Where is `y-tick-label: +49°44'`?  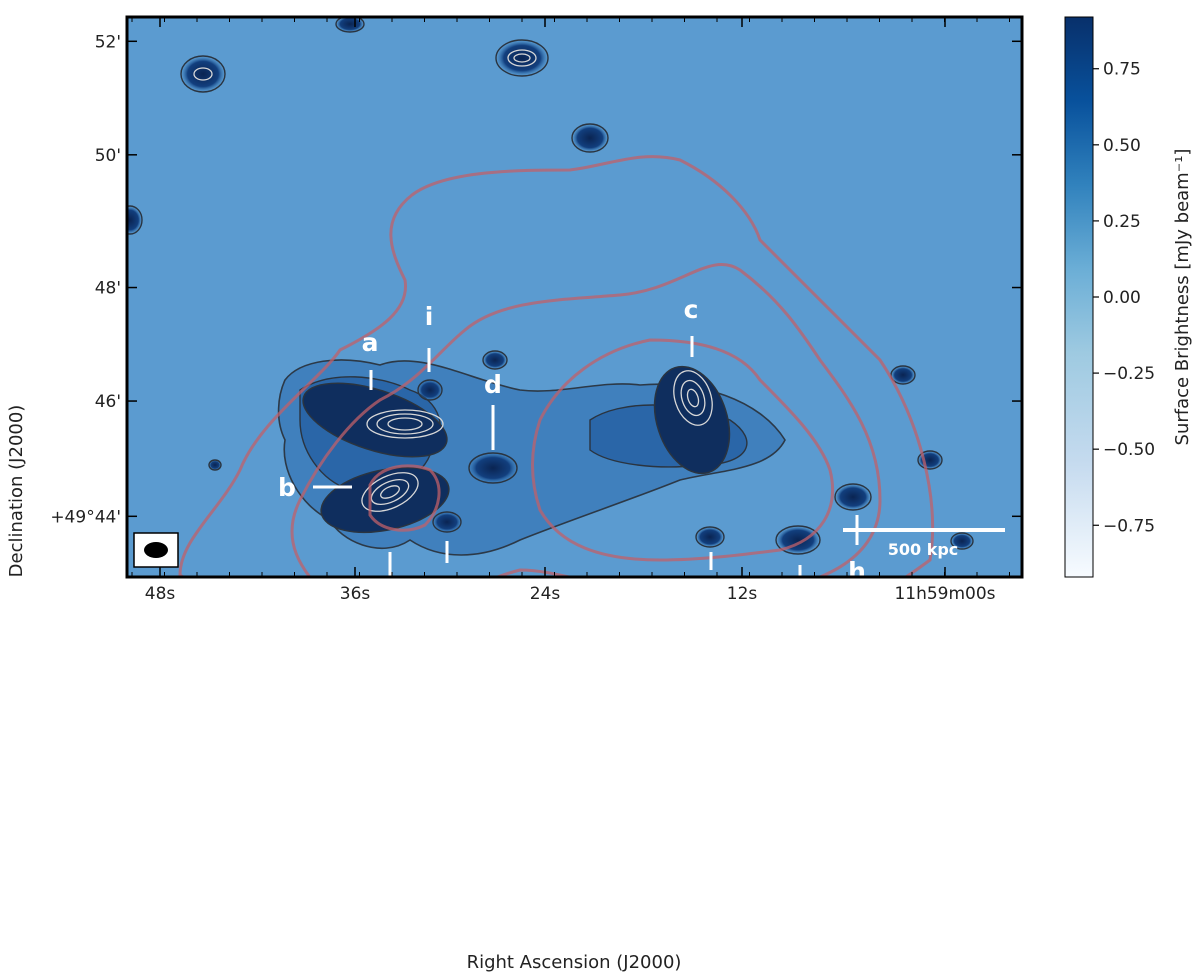 y-tick-label: +49°44' is located at coordinates (85, 517).